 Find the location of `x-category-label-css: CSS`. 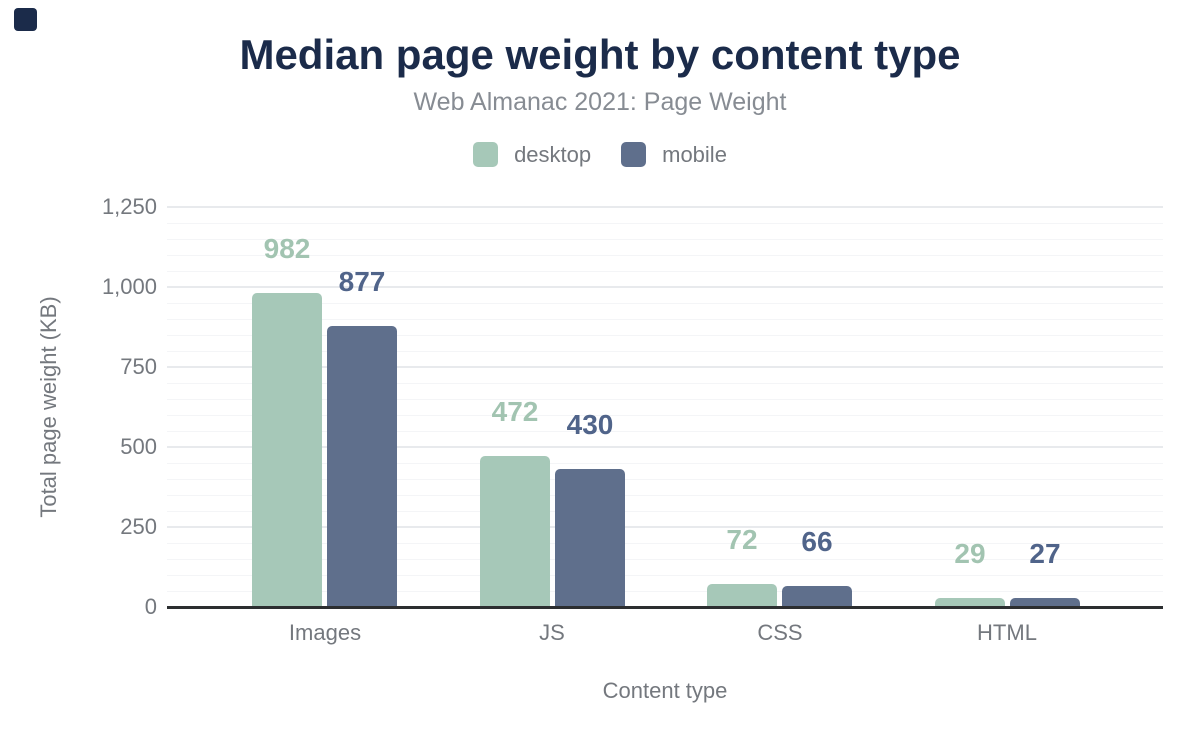

x-category-label-css: CSS is located at coordinates (780, 632).